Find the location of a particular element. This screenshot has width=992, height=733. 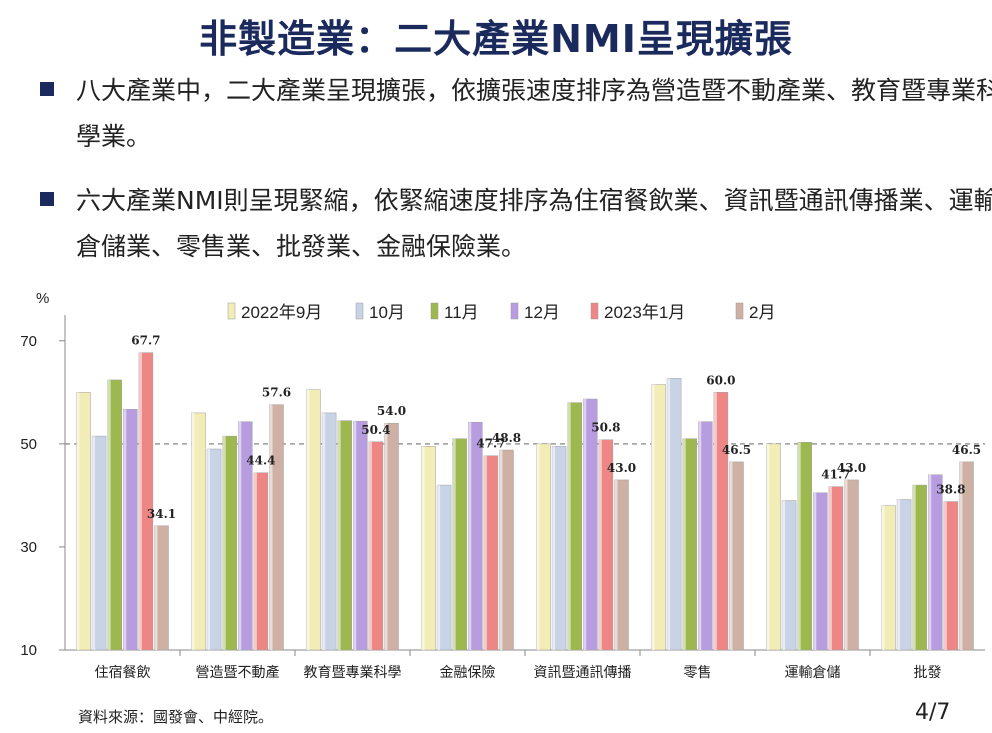

legend-label: 2022年9月 is located at coordinates (281, 312).